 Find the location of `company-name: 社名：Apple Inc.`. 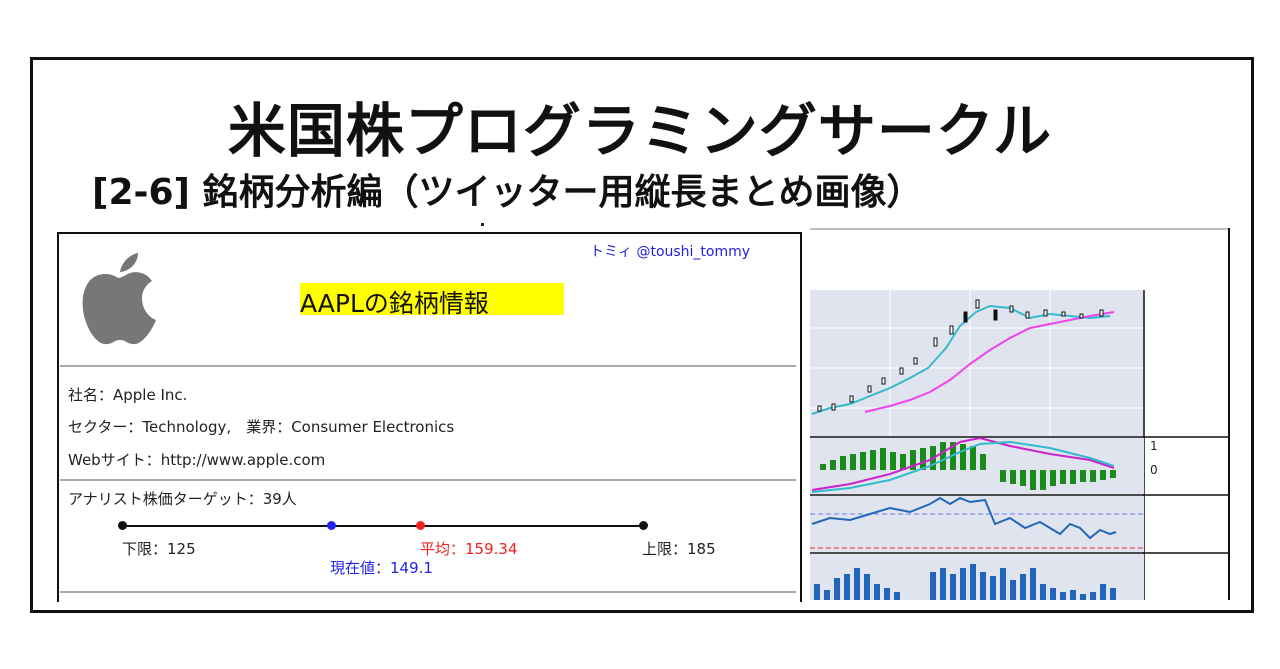

company-name: 社名：Apple Inc. is located at coordinates (128, 395).